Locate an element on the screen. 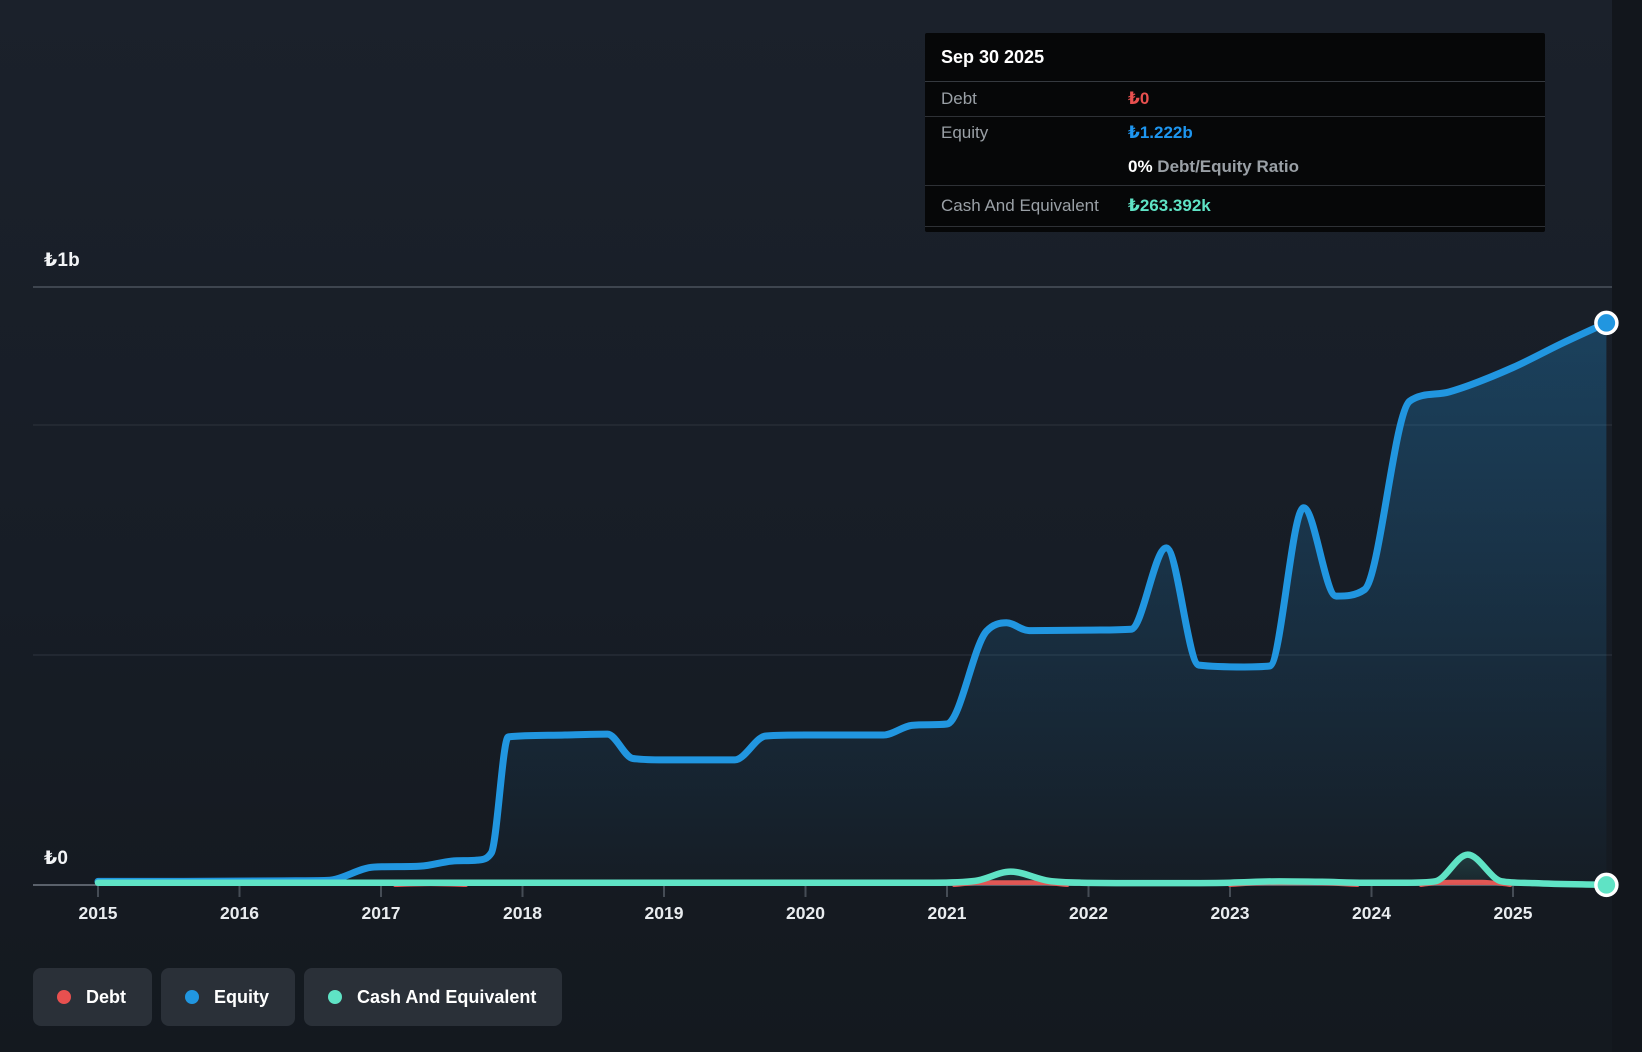 The height and width of the screenshot is (1052, 1642). tooltip-row-debt: Debt ₺0 is located at coordinates (1235, 99).